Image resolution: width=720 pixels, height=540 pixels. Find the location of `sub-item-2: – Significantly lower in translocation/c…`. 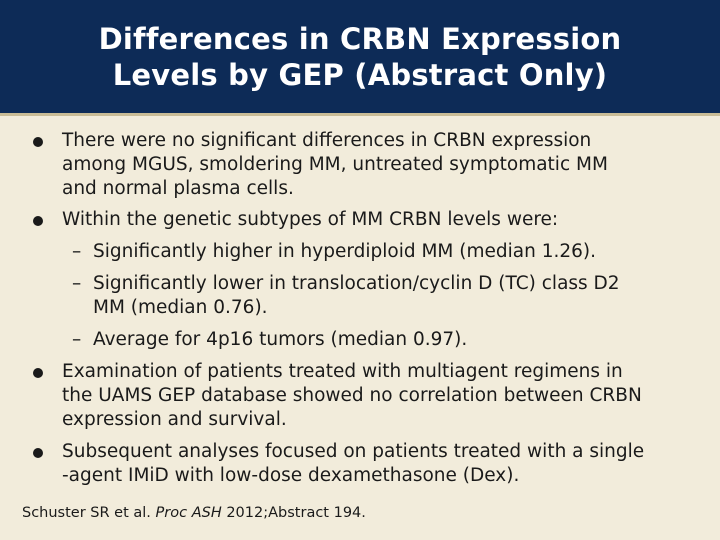

sub-item-2: – Significantly lower in translocation/c… is located at coordinates (387, 296).